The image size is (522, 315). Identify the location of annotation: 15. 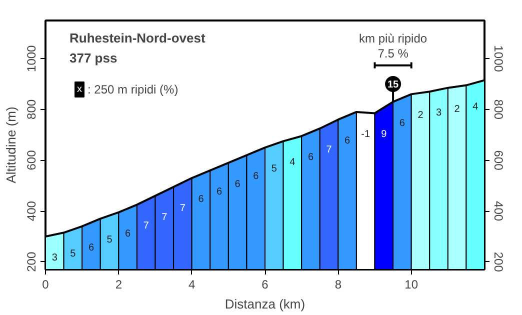
(393, 85).